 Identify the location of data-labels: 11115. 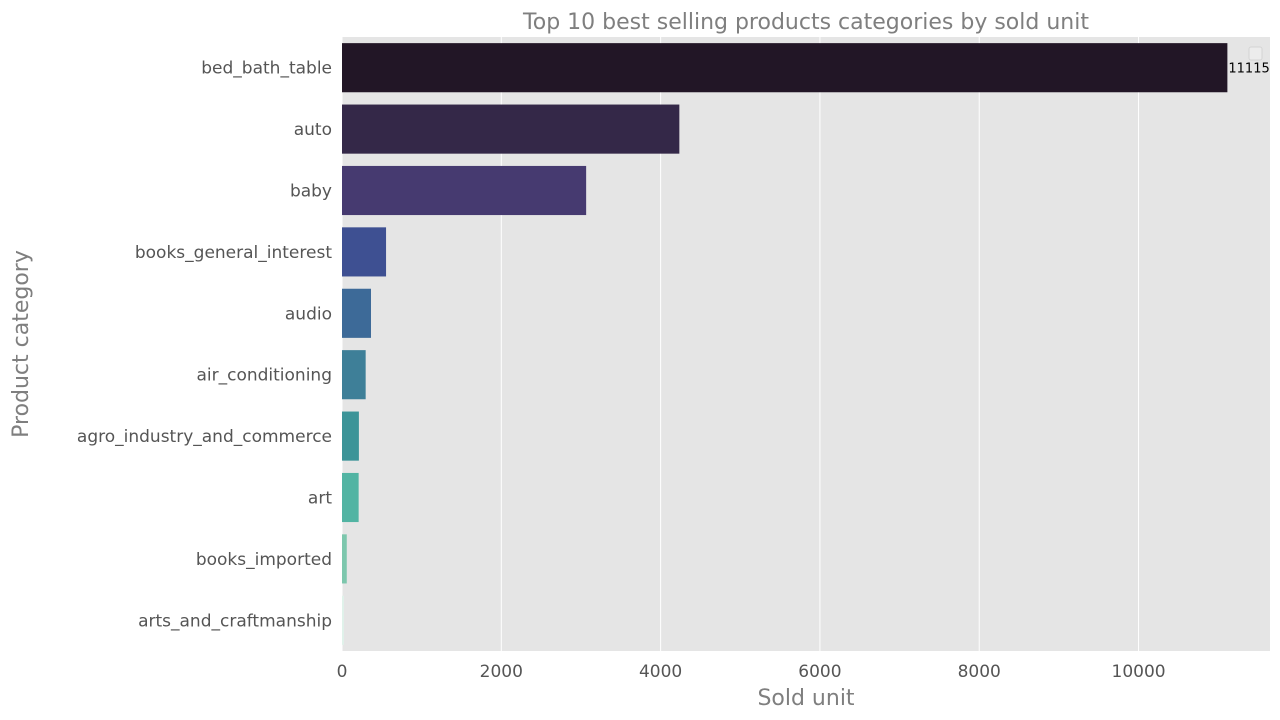
(1248, 69).